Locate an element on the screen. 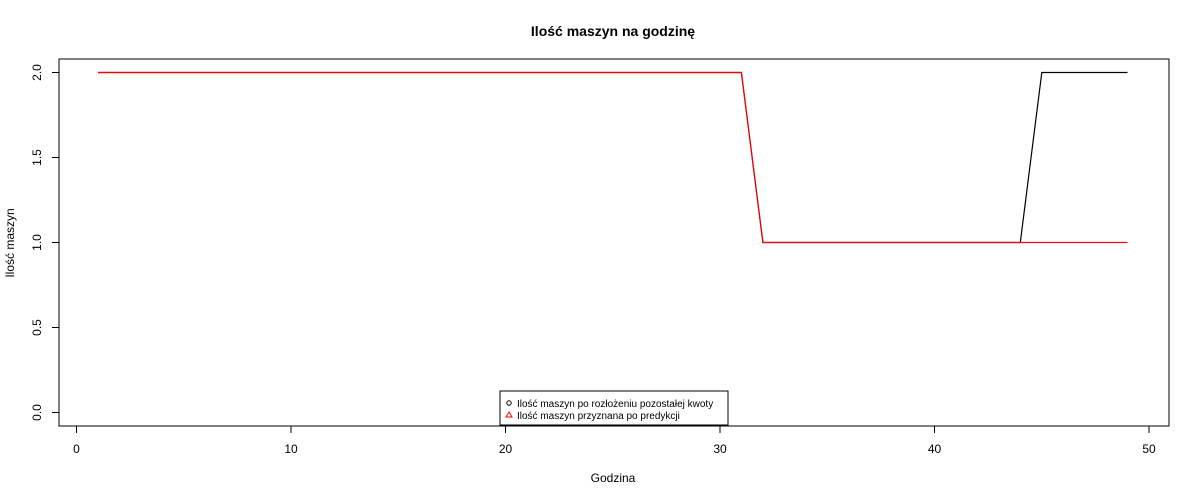 The width and height of the screenshot is (1200, 500). y-tick-label: 0.5 is located at coordinates (37, 327).